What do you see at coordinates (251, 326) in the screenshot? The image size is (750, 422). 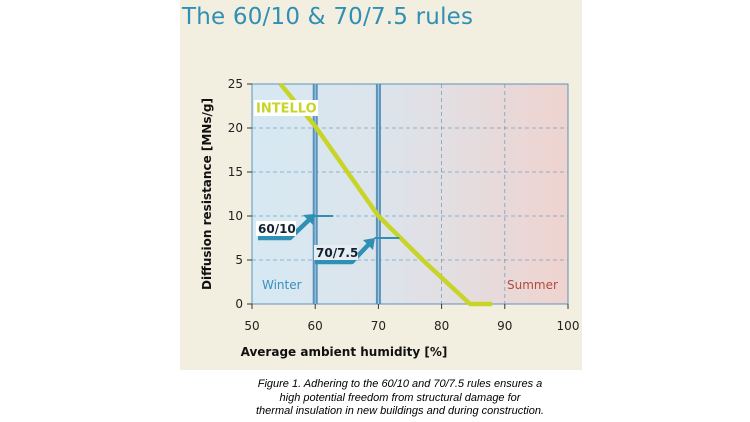 I see `x-tick-label: 50` at bounding box center [251, 326].